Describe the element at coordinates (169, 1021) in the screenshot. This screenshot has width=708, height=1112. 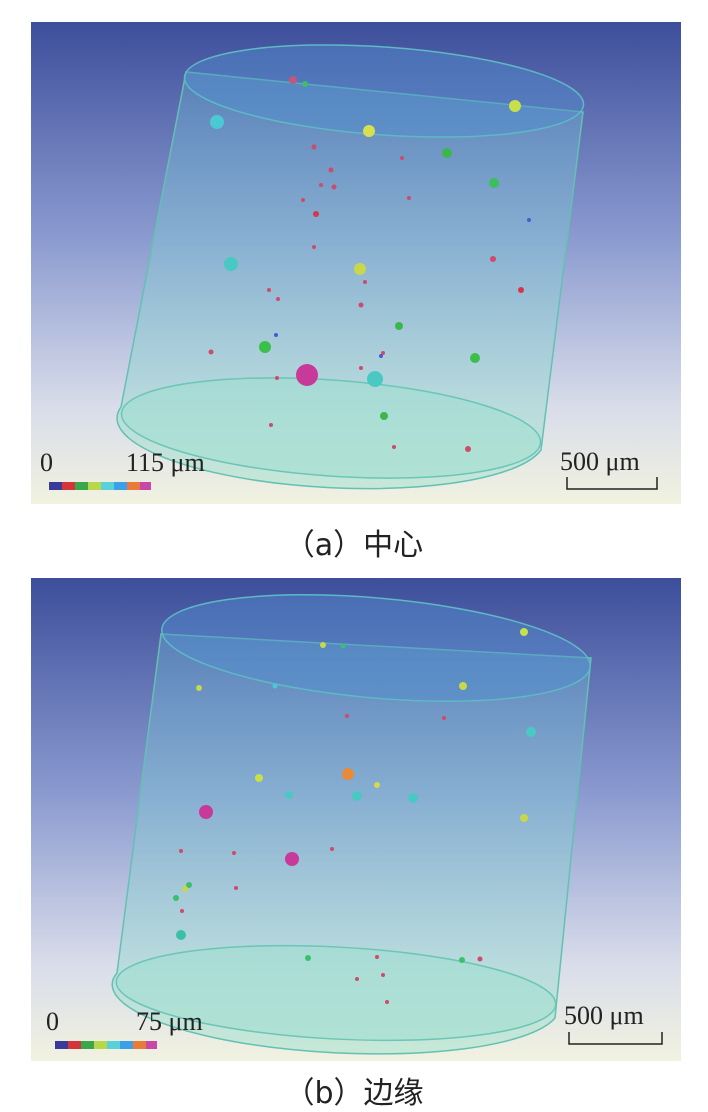
I see `colorbar-max-label: 75 μm` at that location.